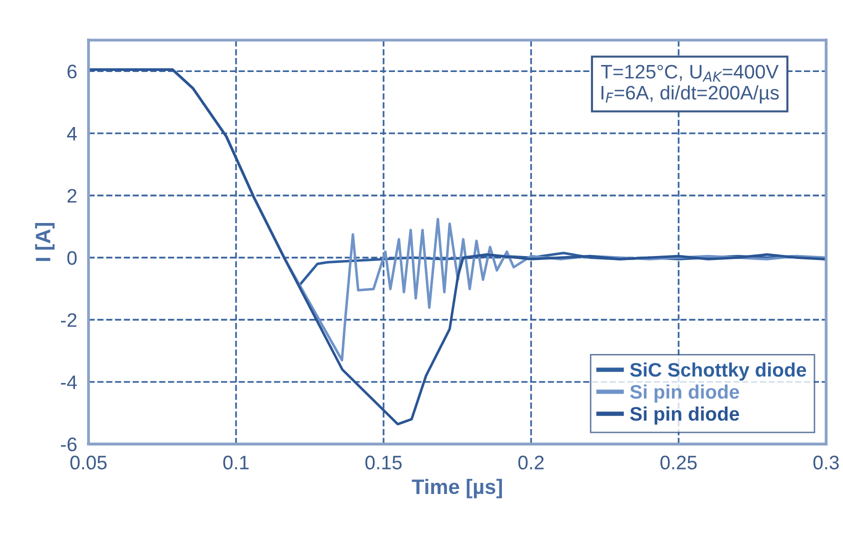 Image resolution: width=843 pixels, height=535 pixels. Describe the element at coordinates (690, 84) in the screenshot. I see `text: T=125°C, U$_{AK}$=400V I$_{F}$=6A, di/dt=200A/µs` at that location.